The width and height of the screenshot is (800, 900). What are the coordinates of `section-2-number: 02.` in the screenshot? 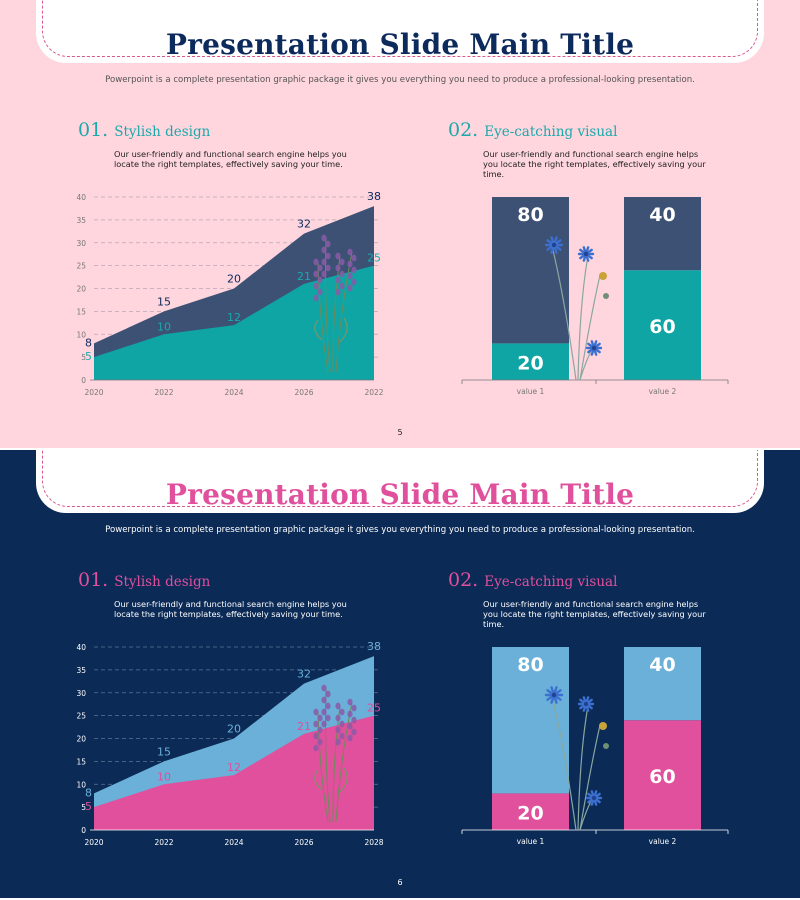 It's located at (463, 580).